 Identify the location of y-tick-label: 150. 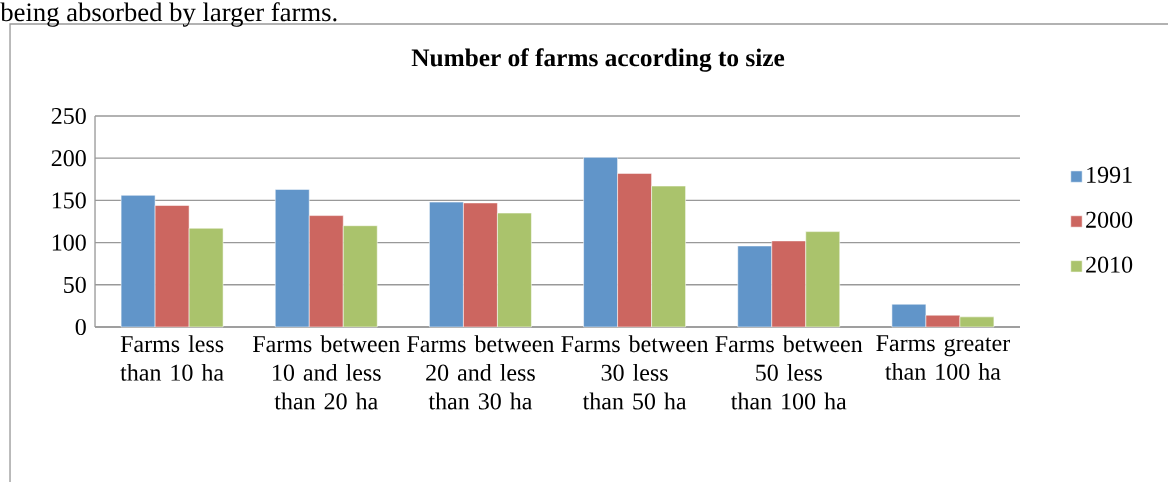
(69, 200).